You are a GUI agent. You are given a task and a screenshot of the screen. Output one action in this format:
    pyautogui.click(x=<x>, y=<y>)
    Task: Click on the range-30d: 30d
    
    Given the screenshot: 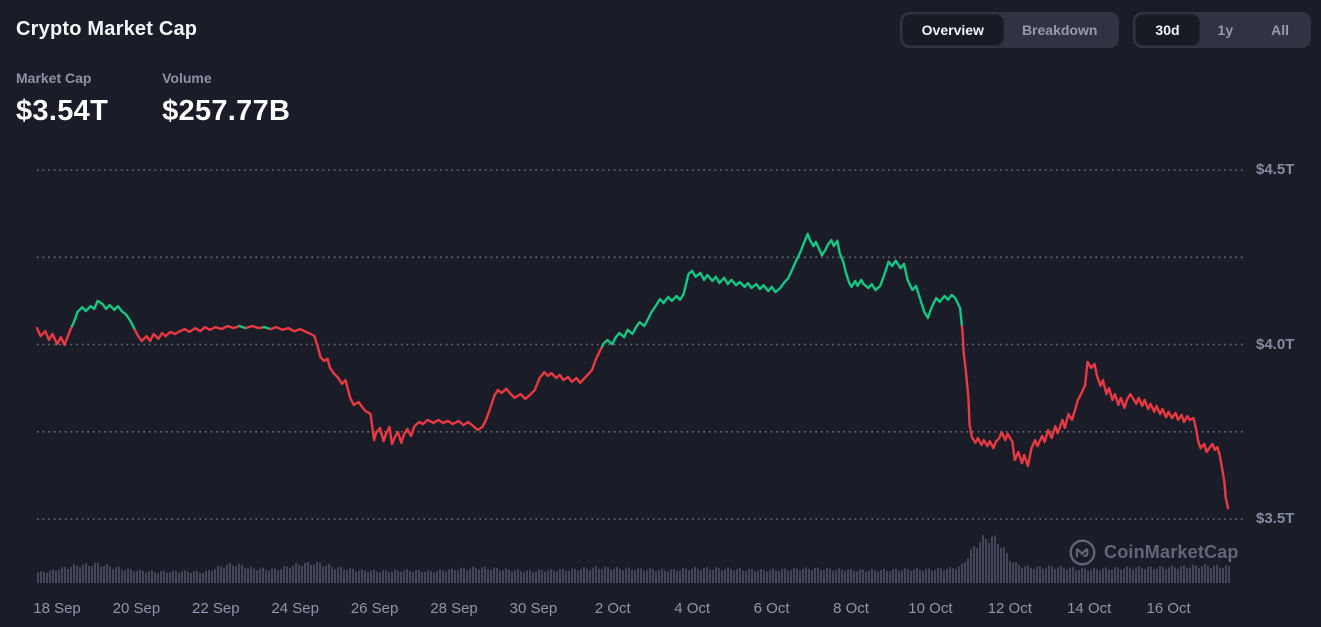 What is the action you would take?
    pyautogui.click(x=1167, y=30)
    